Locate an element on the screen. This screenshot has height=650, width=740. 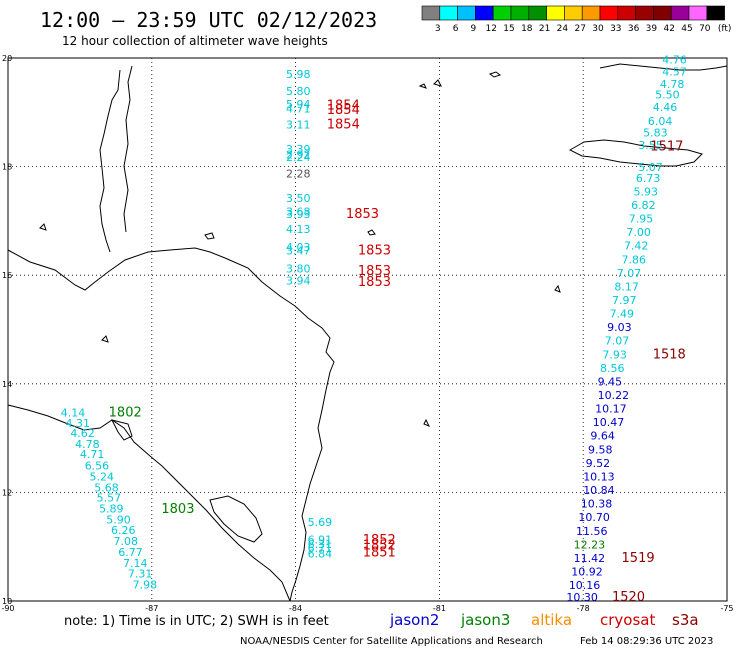
wave-height-label: 3.94 is located at coordinates (298, 280).